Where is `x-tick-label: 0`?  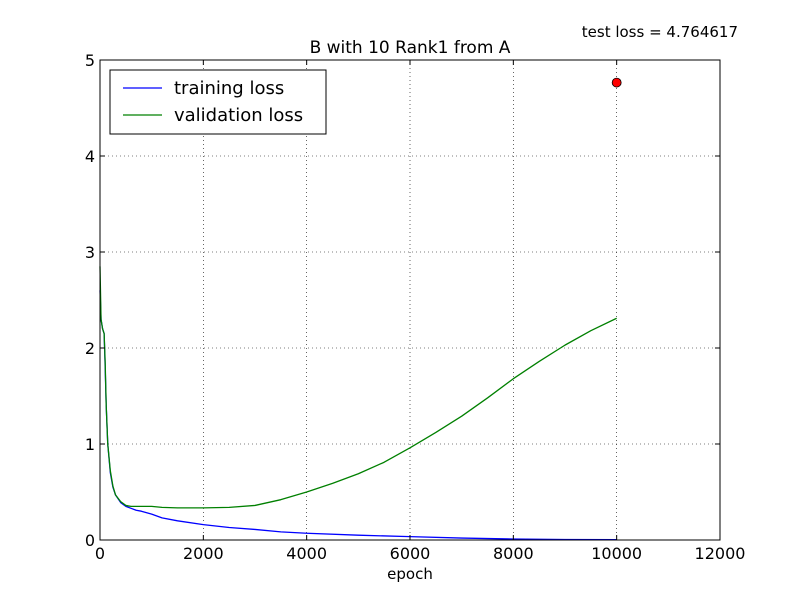 x-tick-label: 0 is located at coordinates (100, 553).